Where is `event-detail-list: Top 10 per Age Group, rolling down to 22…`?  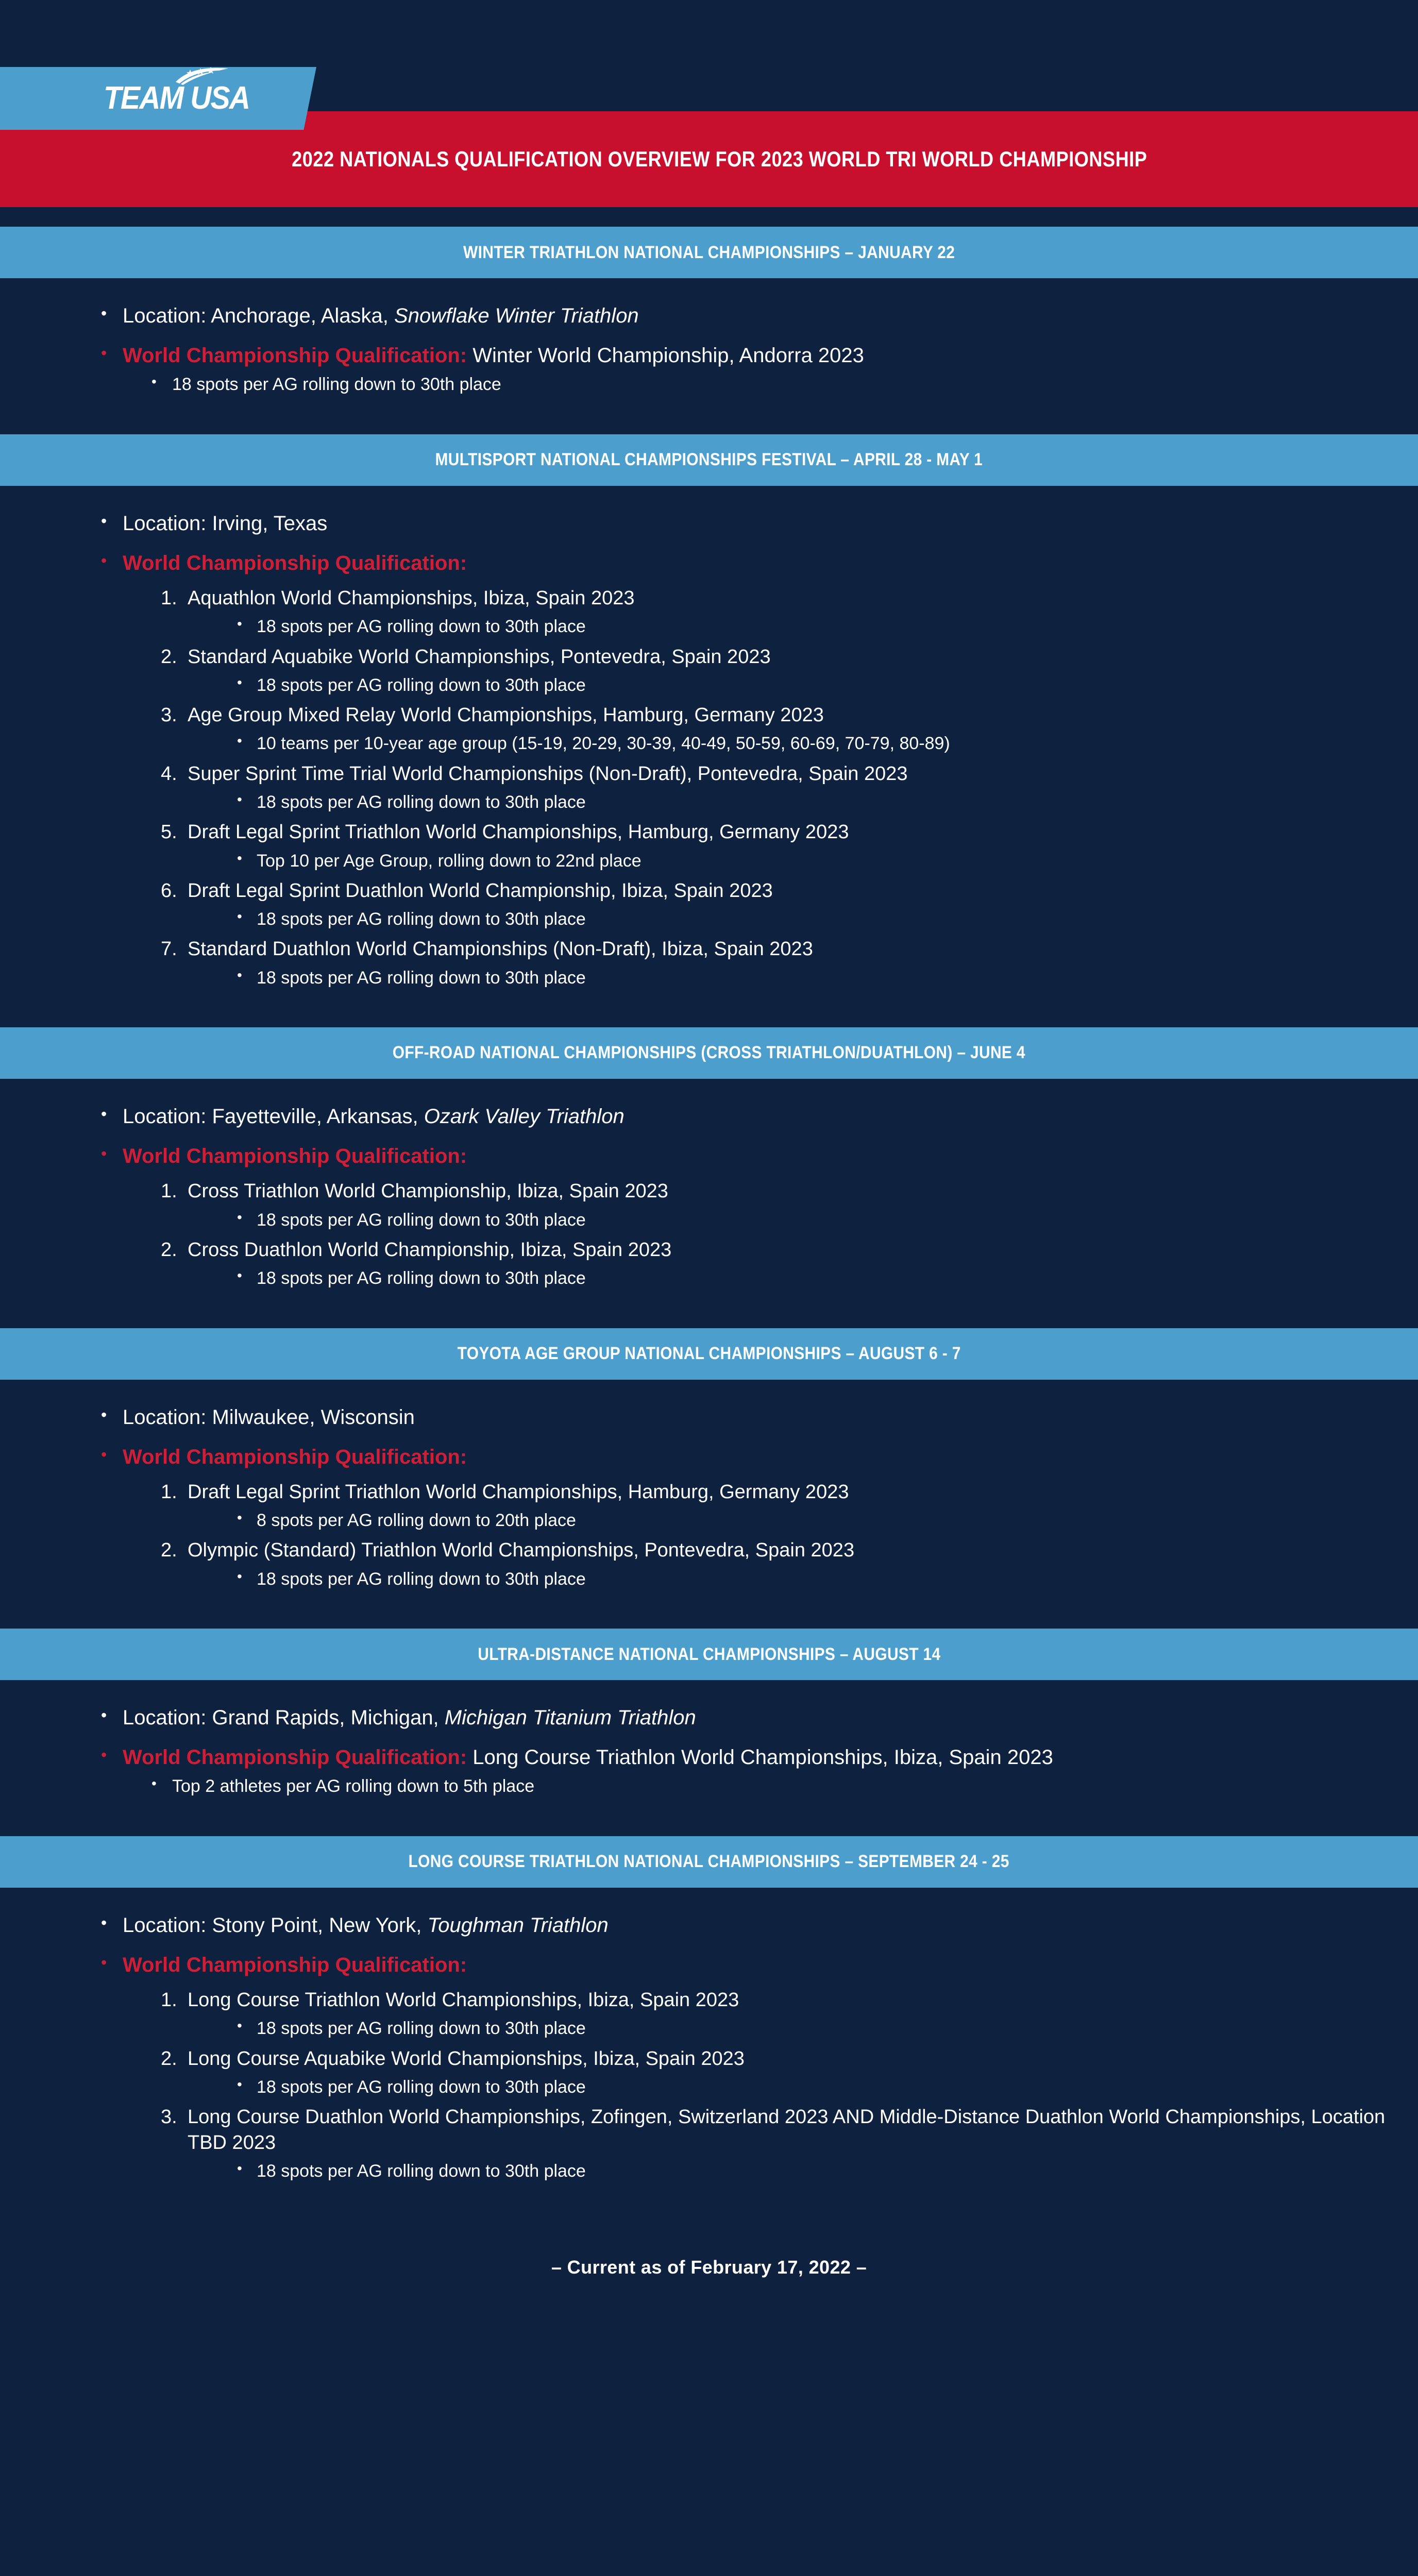 event-detail-list: Top 10 per Age Group, rolling down to 22… is located at coordinates (803, 860).